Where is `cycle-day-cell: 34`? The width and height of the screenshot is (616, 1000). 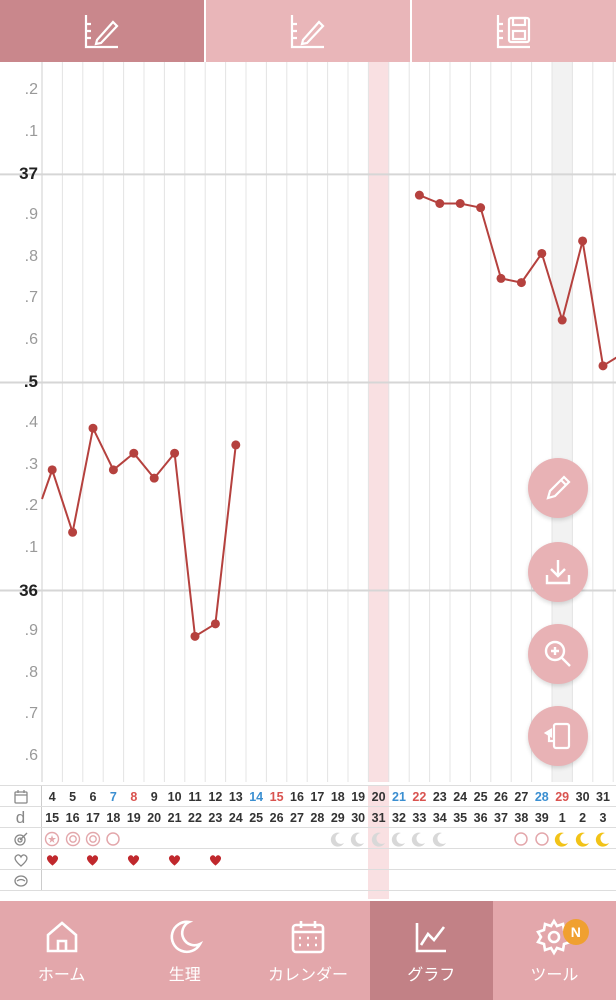
cycle-day-cell: 34 is located at coordinates (439, 817).